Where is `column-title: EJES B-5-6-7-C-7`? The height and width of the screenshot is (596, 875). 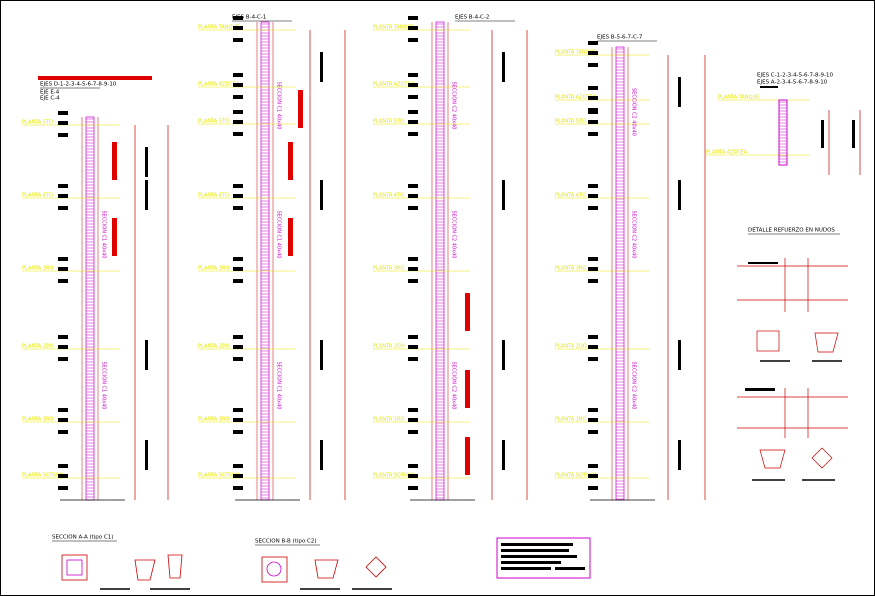 column-title: EJES B-5-6-7-C-7 is located at coordinates (620, 38).